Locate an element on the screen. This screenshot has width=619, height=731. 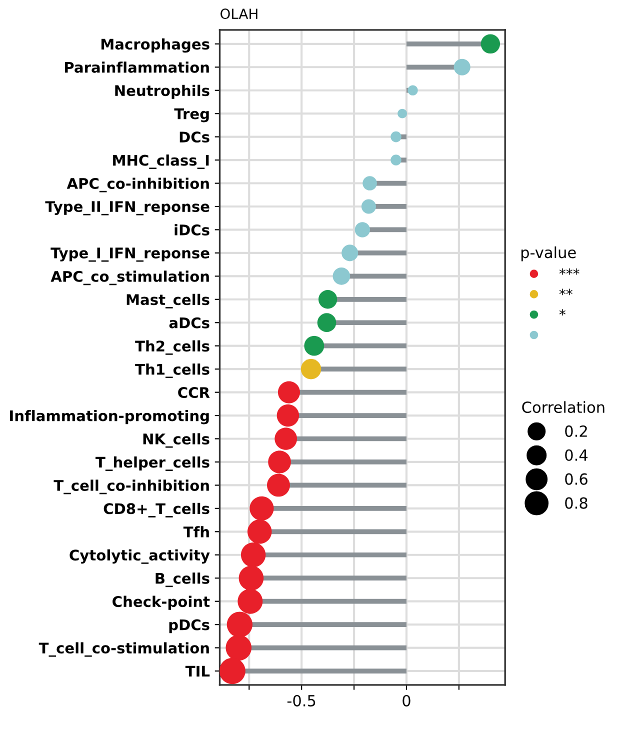
y-tick-label: Cytolytic_activity is located at coordinates (140, 556).